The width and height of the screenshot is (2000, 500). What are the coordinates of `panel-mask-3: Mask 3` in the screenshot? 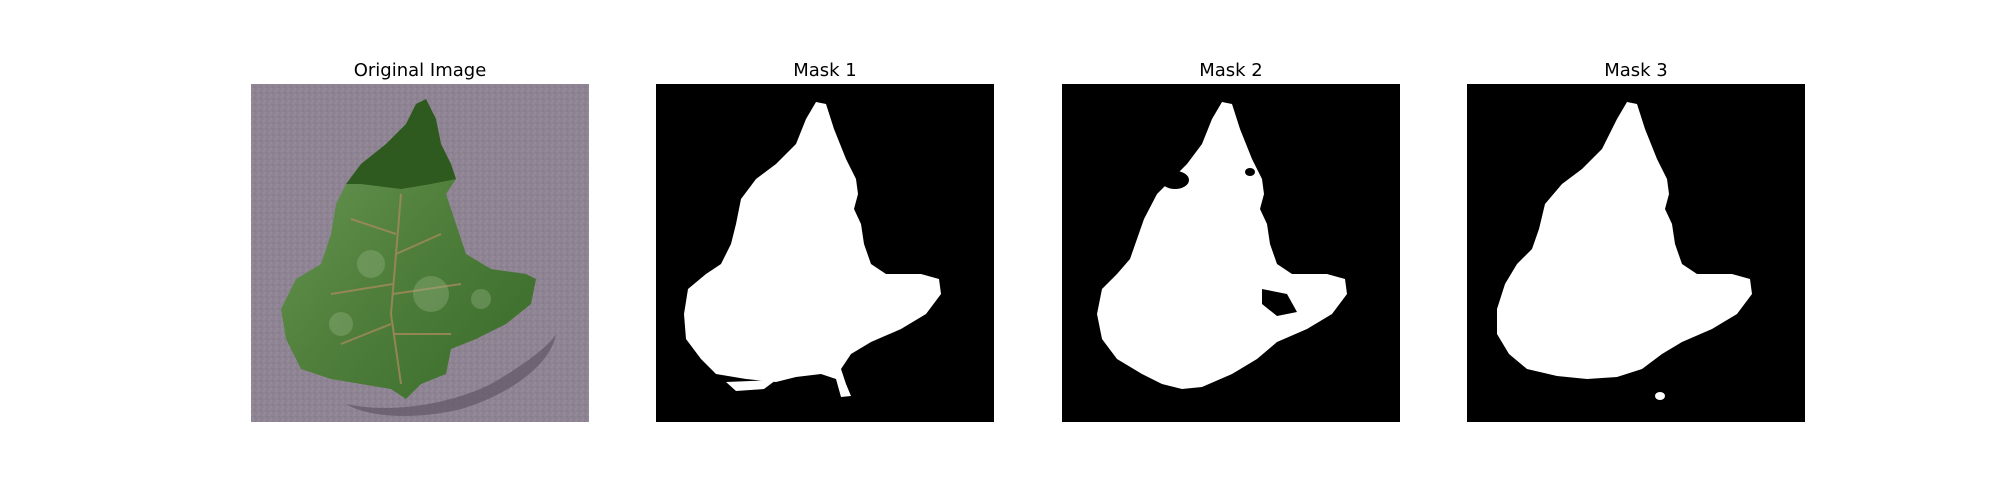 It's located at (1636, 240).